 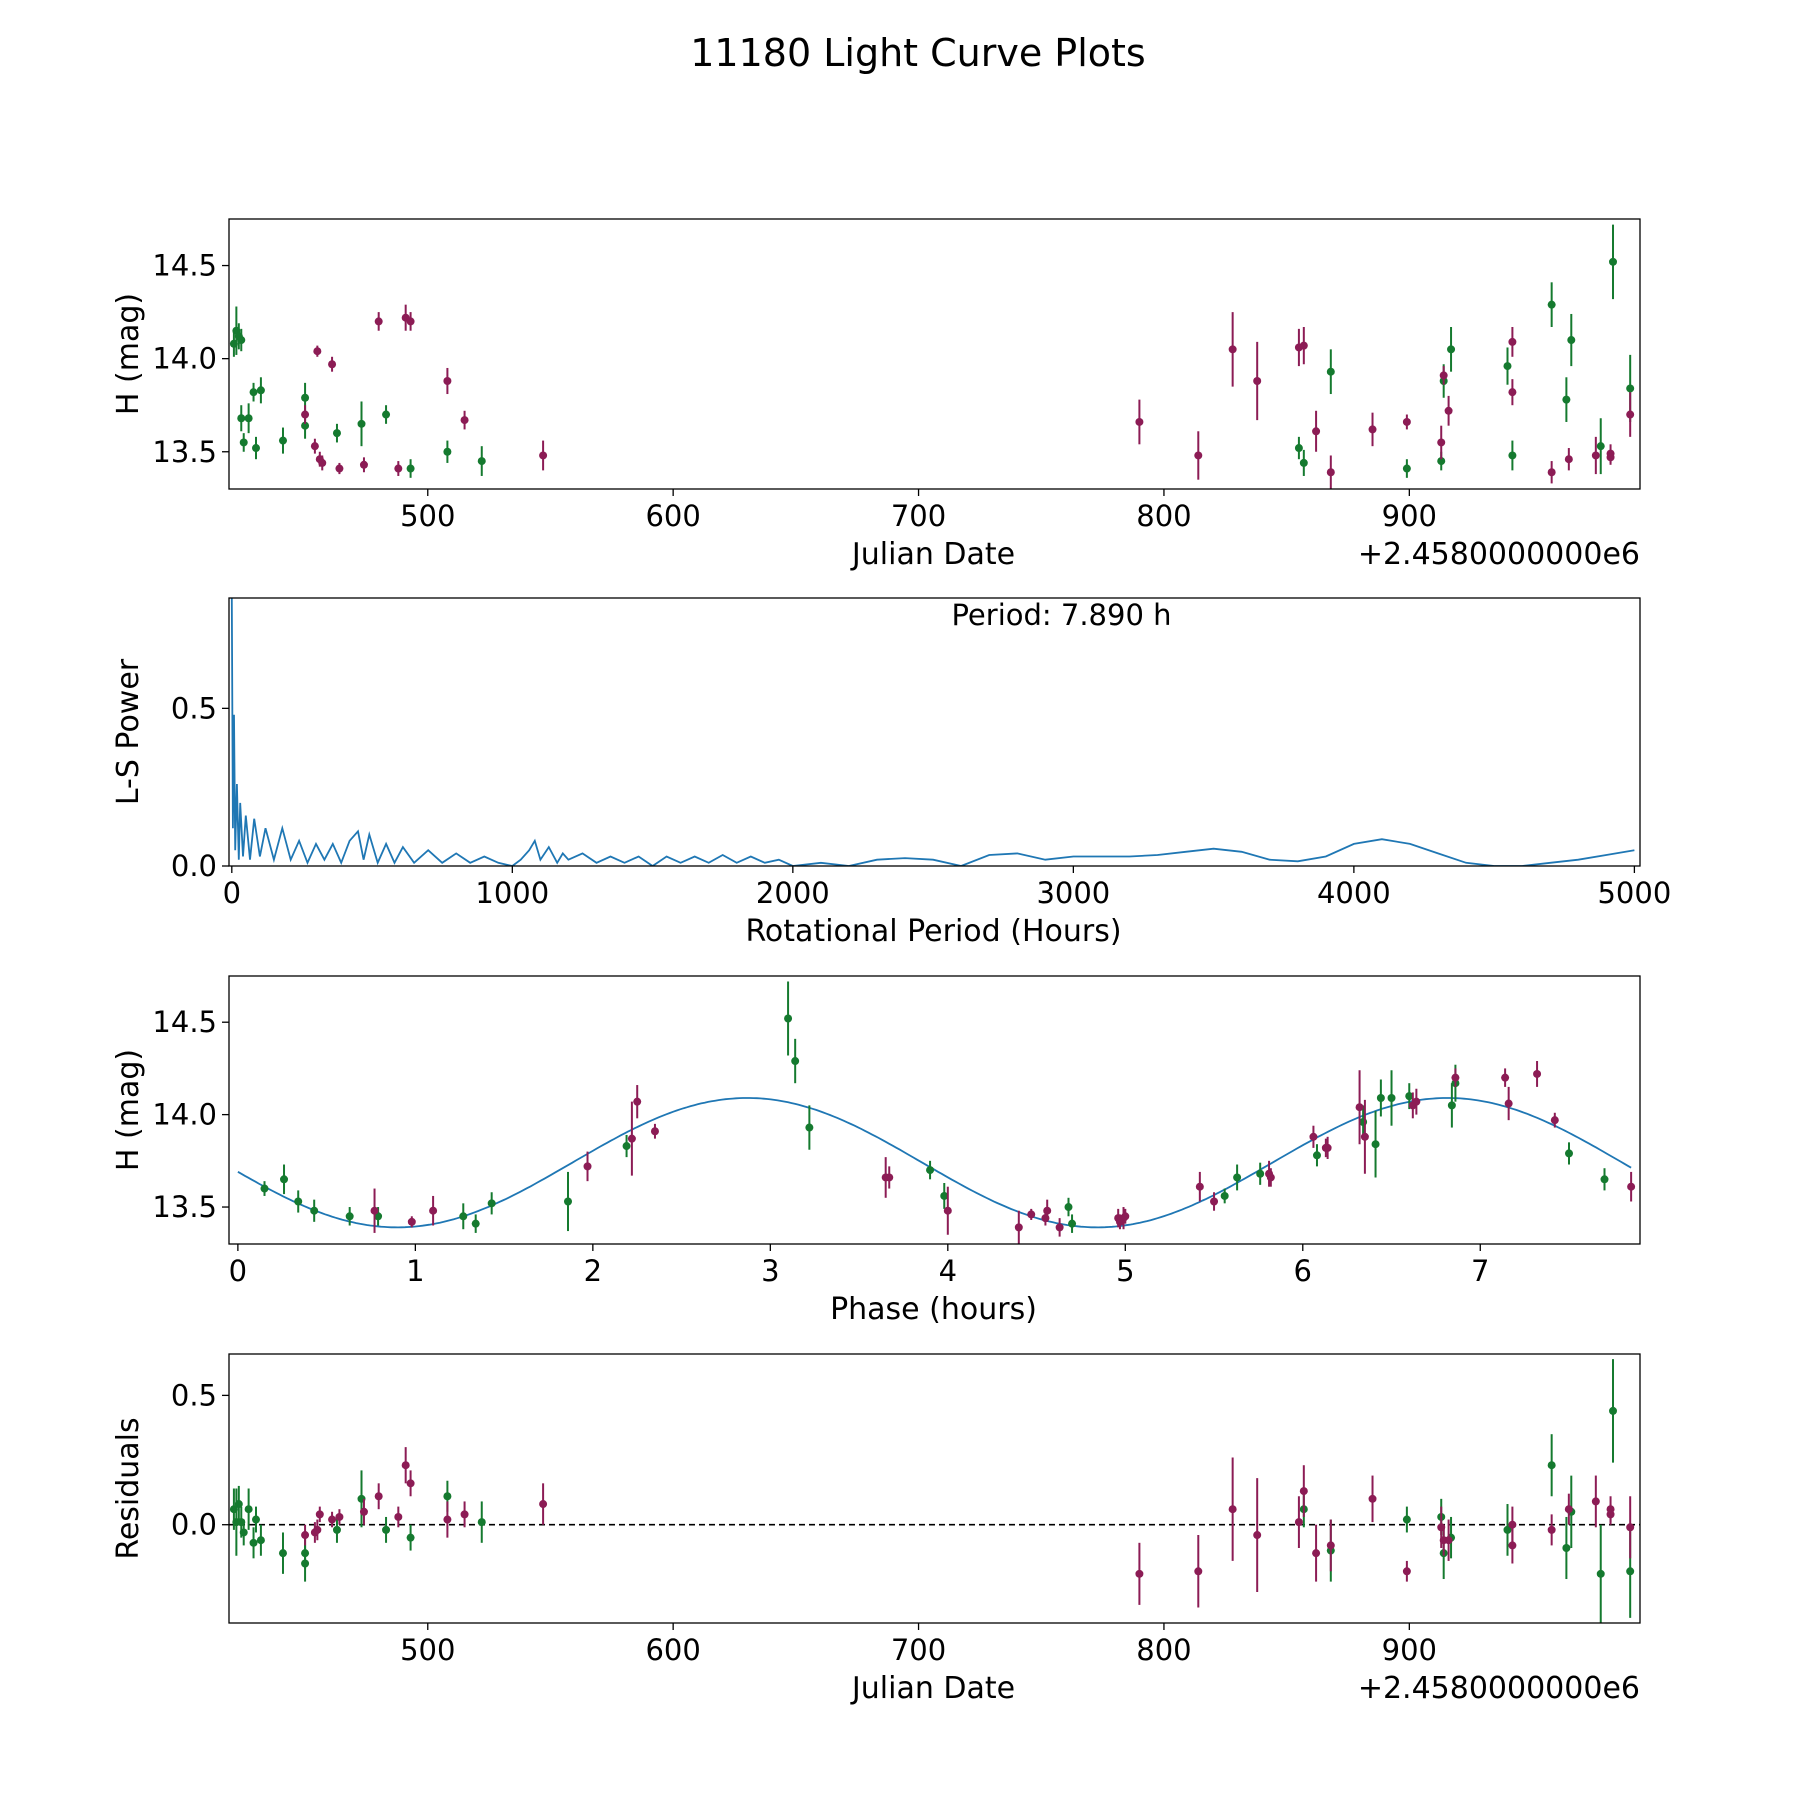 What do you see at coordinates (1163, 516) in the screenshot?
I see `x-tick-label: 800` at bounding box center [1163, 516].